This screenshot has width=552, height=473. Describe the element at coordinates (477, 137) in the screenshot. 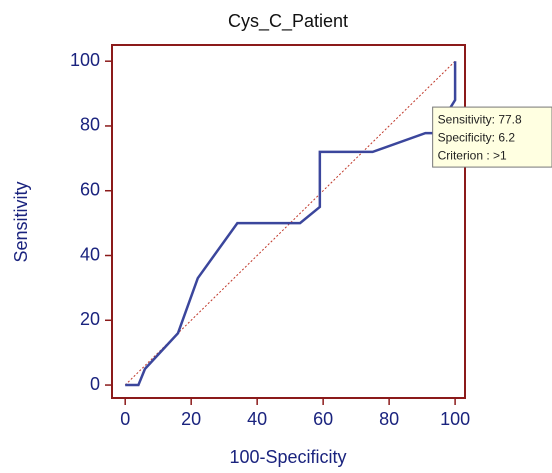

I see `tooltip-text: Specificity: 6.2` at that location.